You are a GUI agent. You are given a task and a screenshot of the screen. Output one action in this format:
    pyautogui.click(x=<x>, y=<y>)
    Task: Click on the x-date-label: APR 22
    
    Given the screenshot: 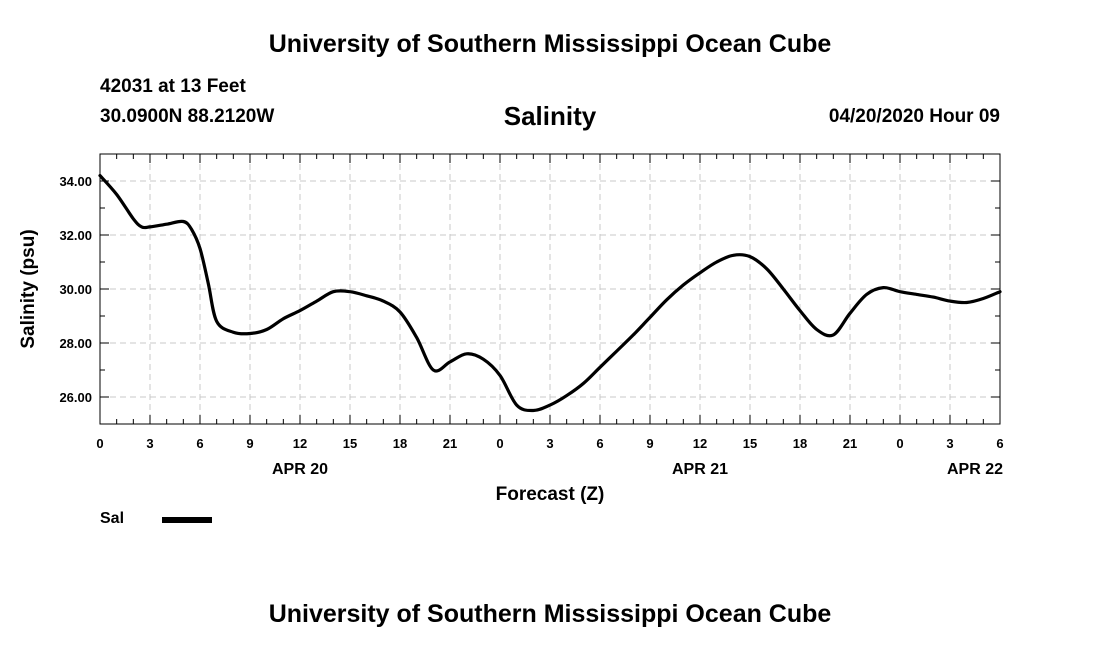 What is the action you would take?
    pyautogui.click(x=975, y=469)
    